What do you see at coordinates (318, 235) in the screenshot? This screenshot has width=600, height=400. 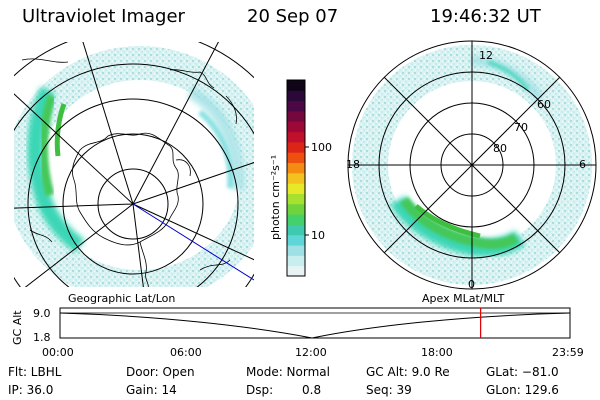 I see `colorbar-label-10: 10` at bounding box center [318, 235].